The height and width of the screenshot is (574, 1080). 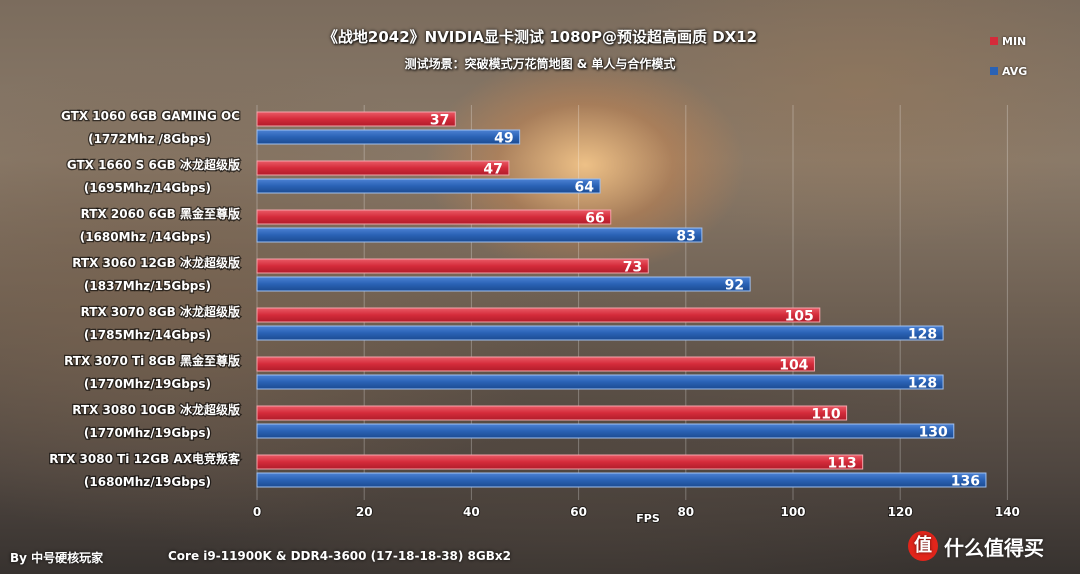 What do you see at coordinates (147, 286) in the screenshot?
I see `category-label-spec: (1837Mhz/15Gbps)` at bounding box center [147, 286].